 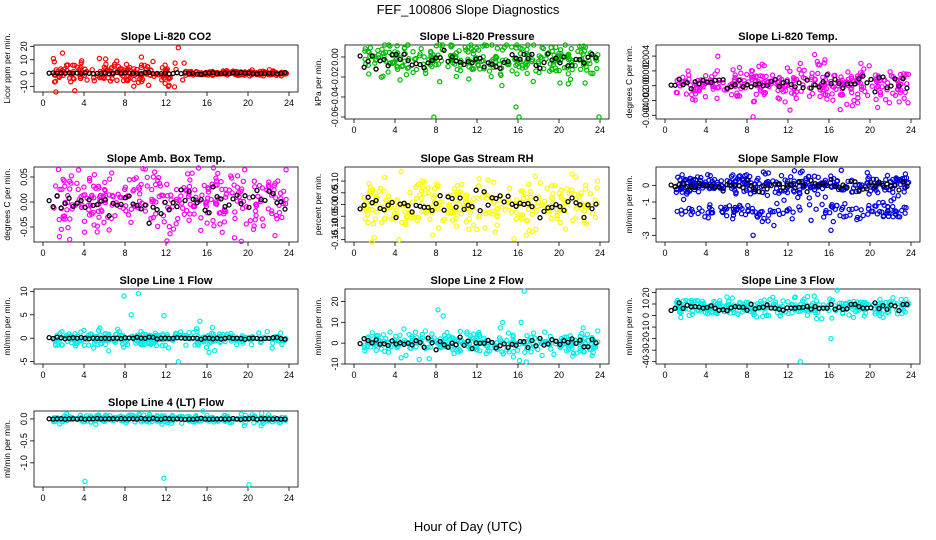 I want to click on x-tick-label: 4, so click(x=394, y=375).